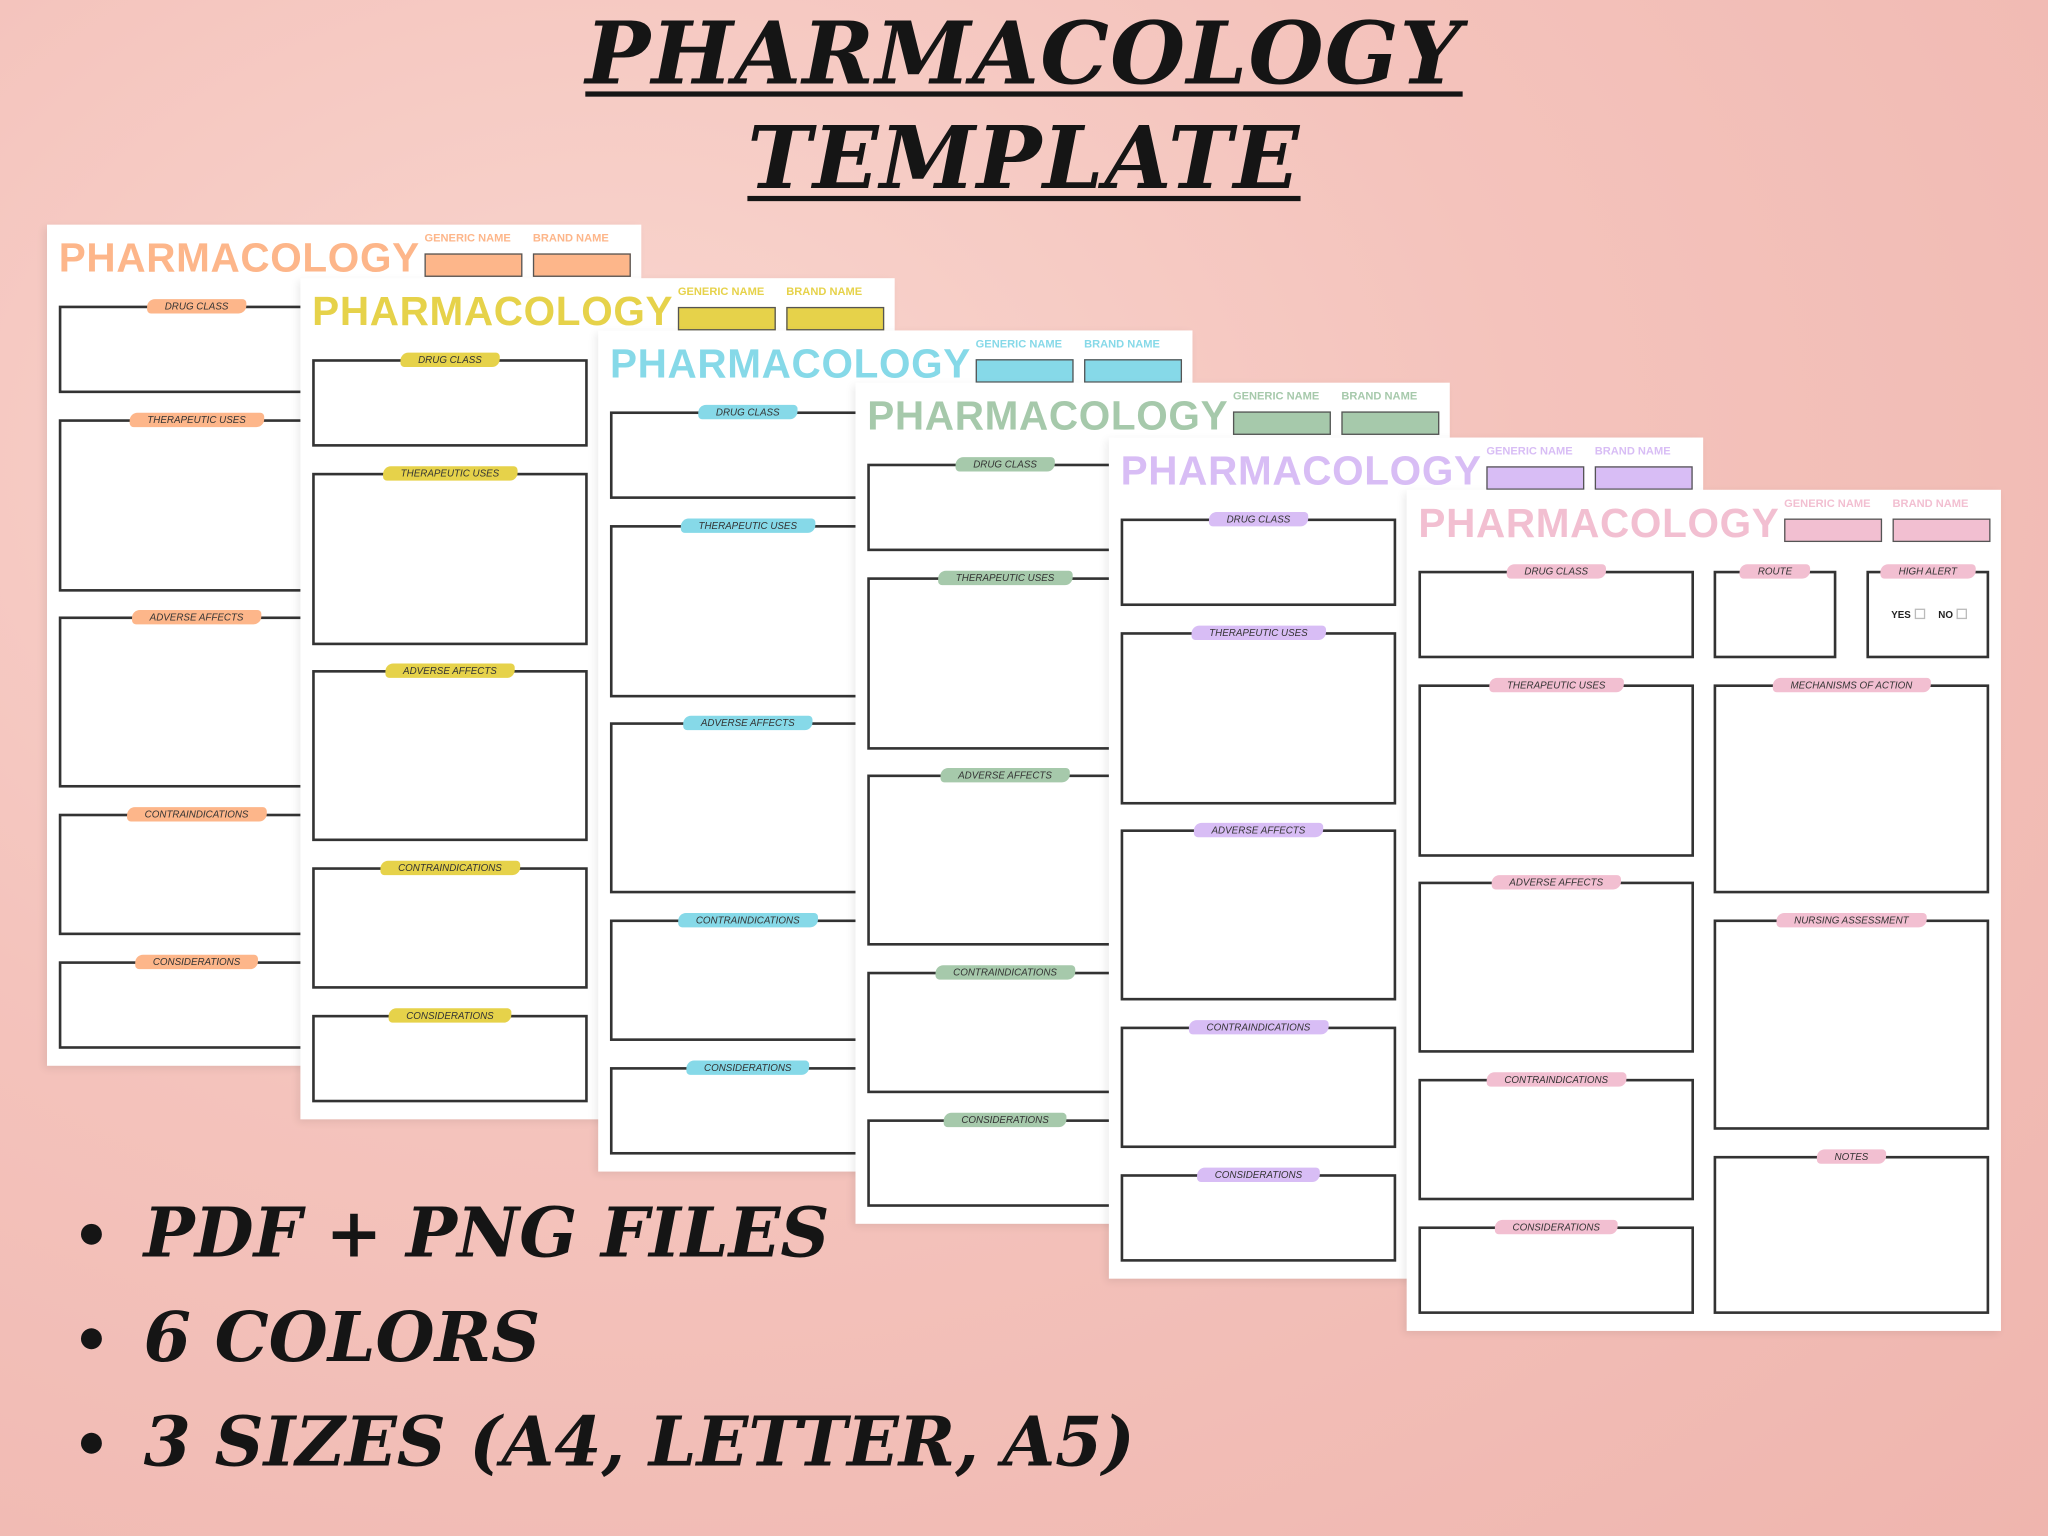 This screenshot has height=1536, width=2048. I want to click on section-label: ROUTE, so click(1775, 571).